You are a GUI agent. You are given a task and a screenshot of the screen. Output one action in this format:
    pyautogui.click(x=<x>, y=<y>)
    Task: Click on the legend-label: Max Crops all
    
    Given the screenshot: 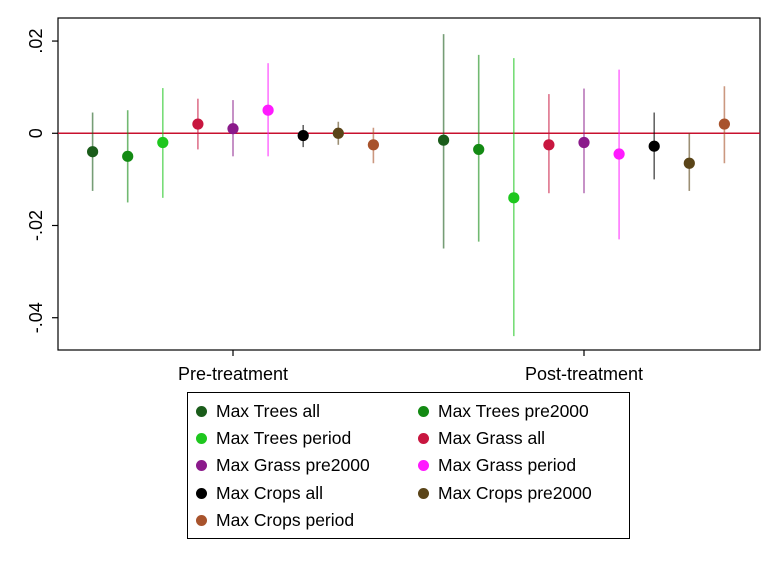 What is the action you would take?
    pyautogui.click(x=269, y=492)
    